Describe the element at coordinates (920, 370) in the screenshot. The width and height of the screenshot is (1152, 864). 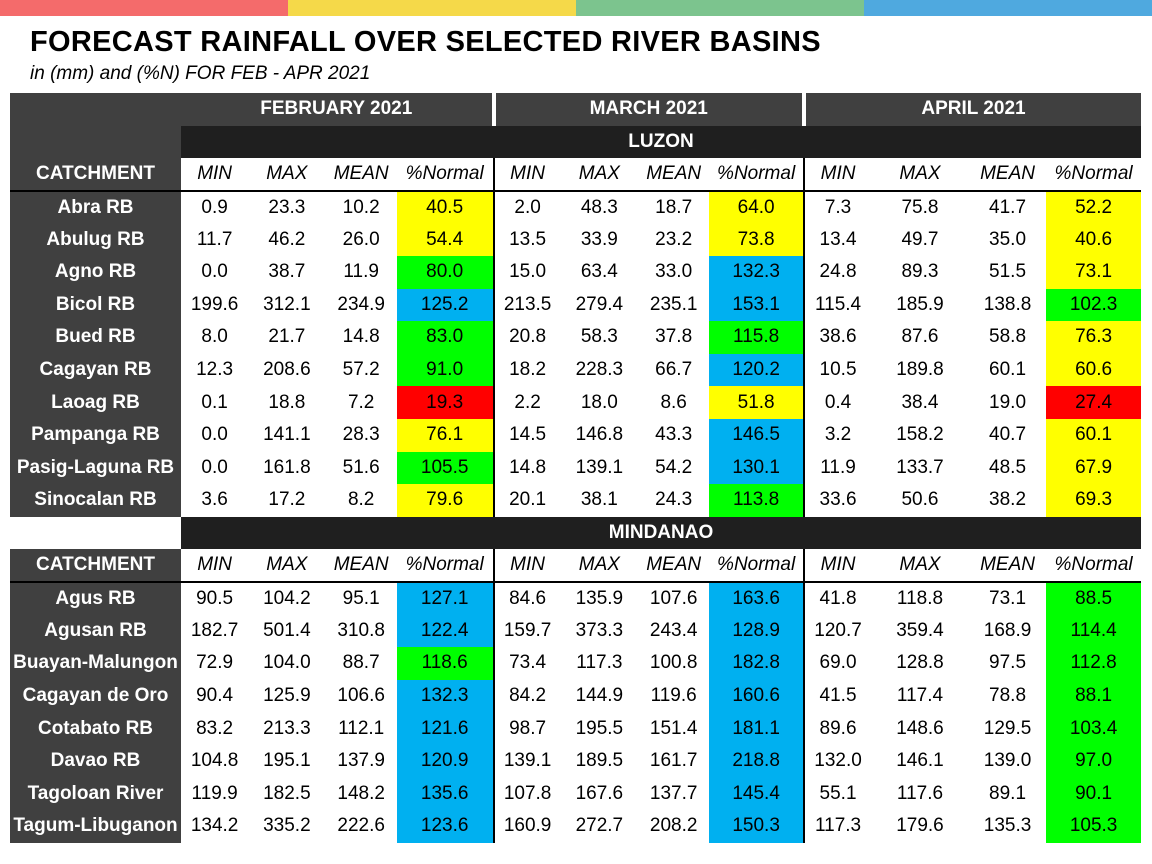
I see `max-value: 189.8` at that location.